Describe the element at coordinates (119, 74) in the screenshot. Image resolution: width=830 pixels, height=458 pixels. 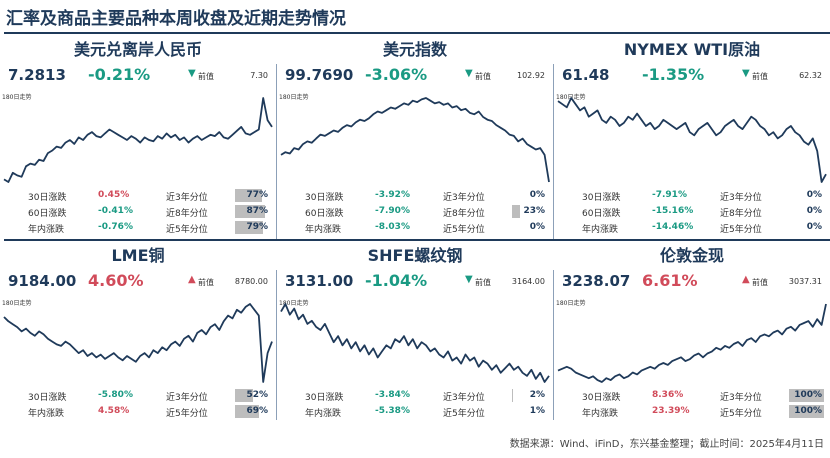
I see `change-value: -0.21%` at that location.